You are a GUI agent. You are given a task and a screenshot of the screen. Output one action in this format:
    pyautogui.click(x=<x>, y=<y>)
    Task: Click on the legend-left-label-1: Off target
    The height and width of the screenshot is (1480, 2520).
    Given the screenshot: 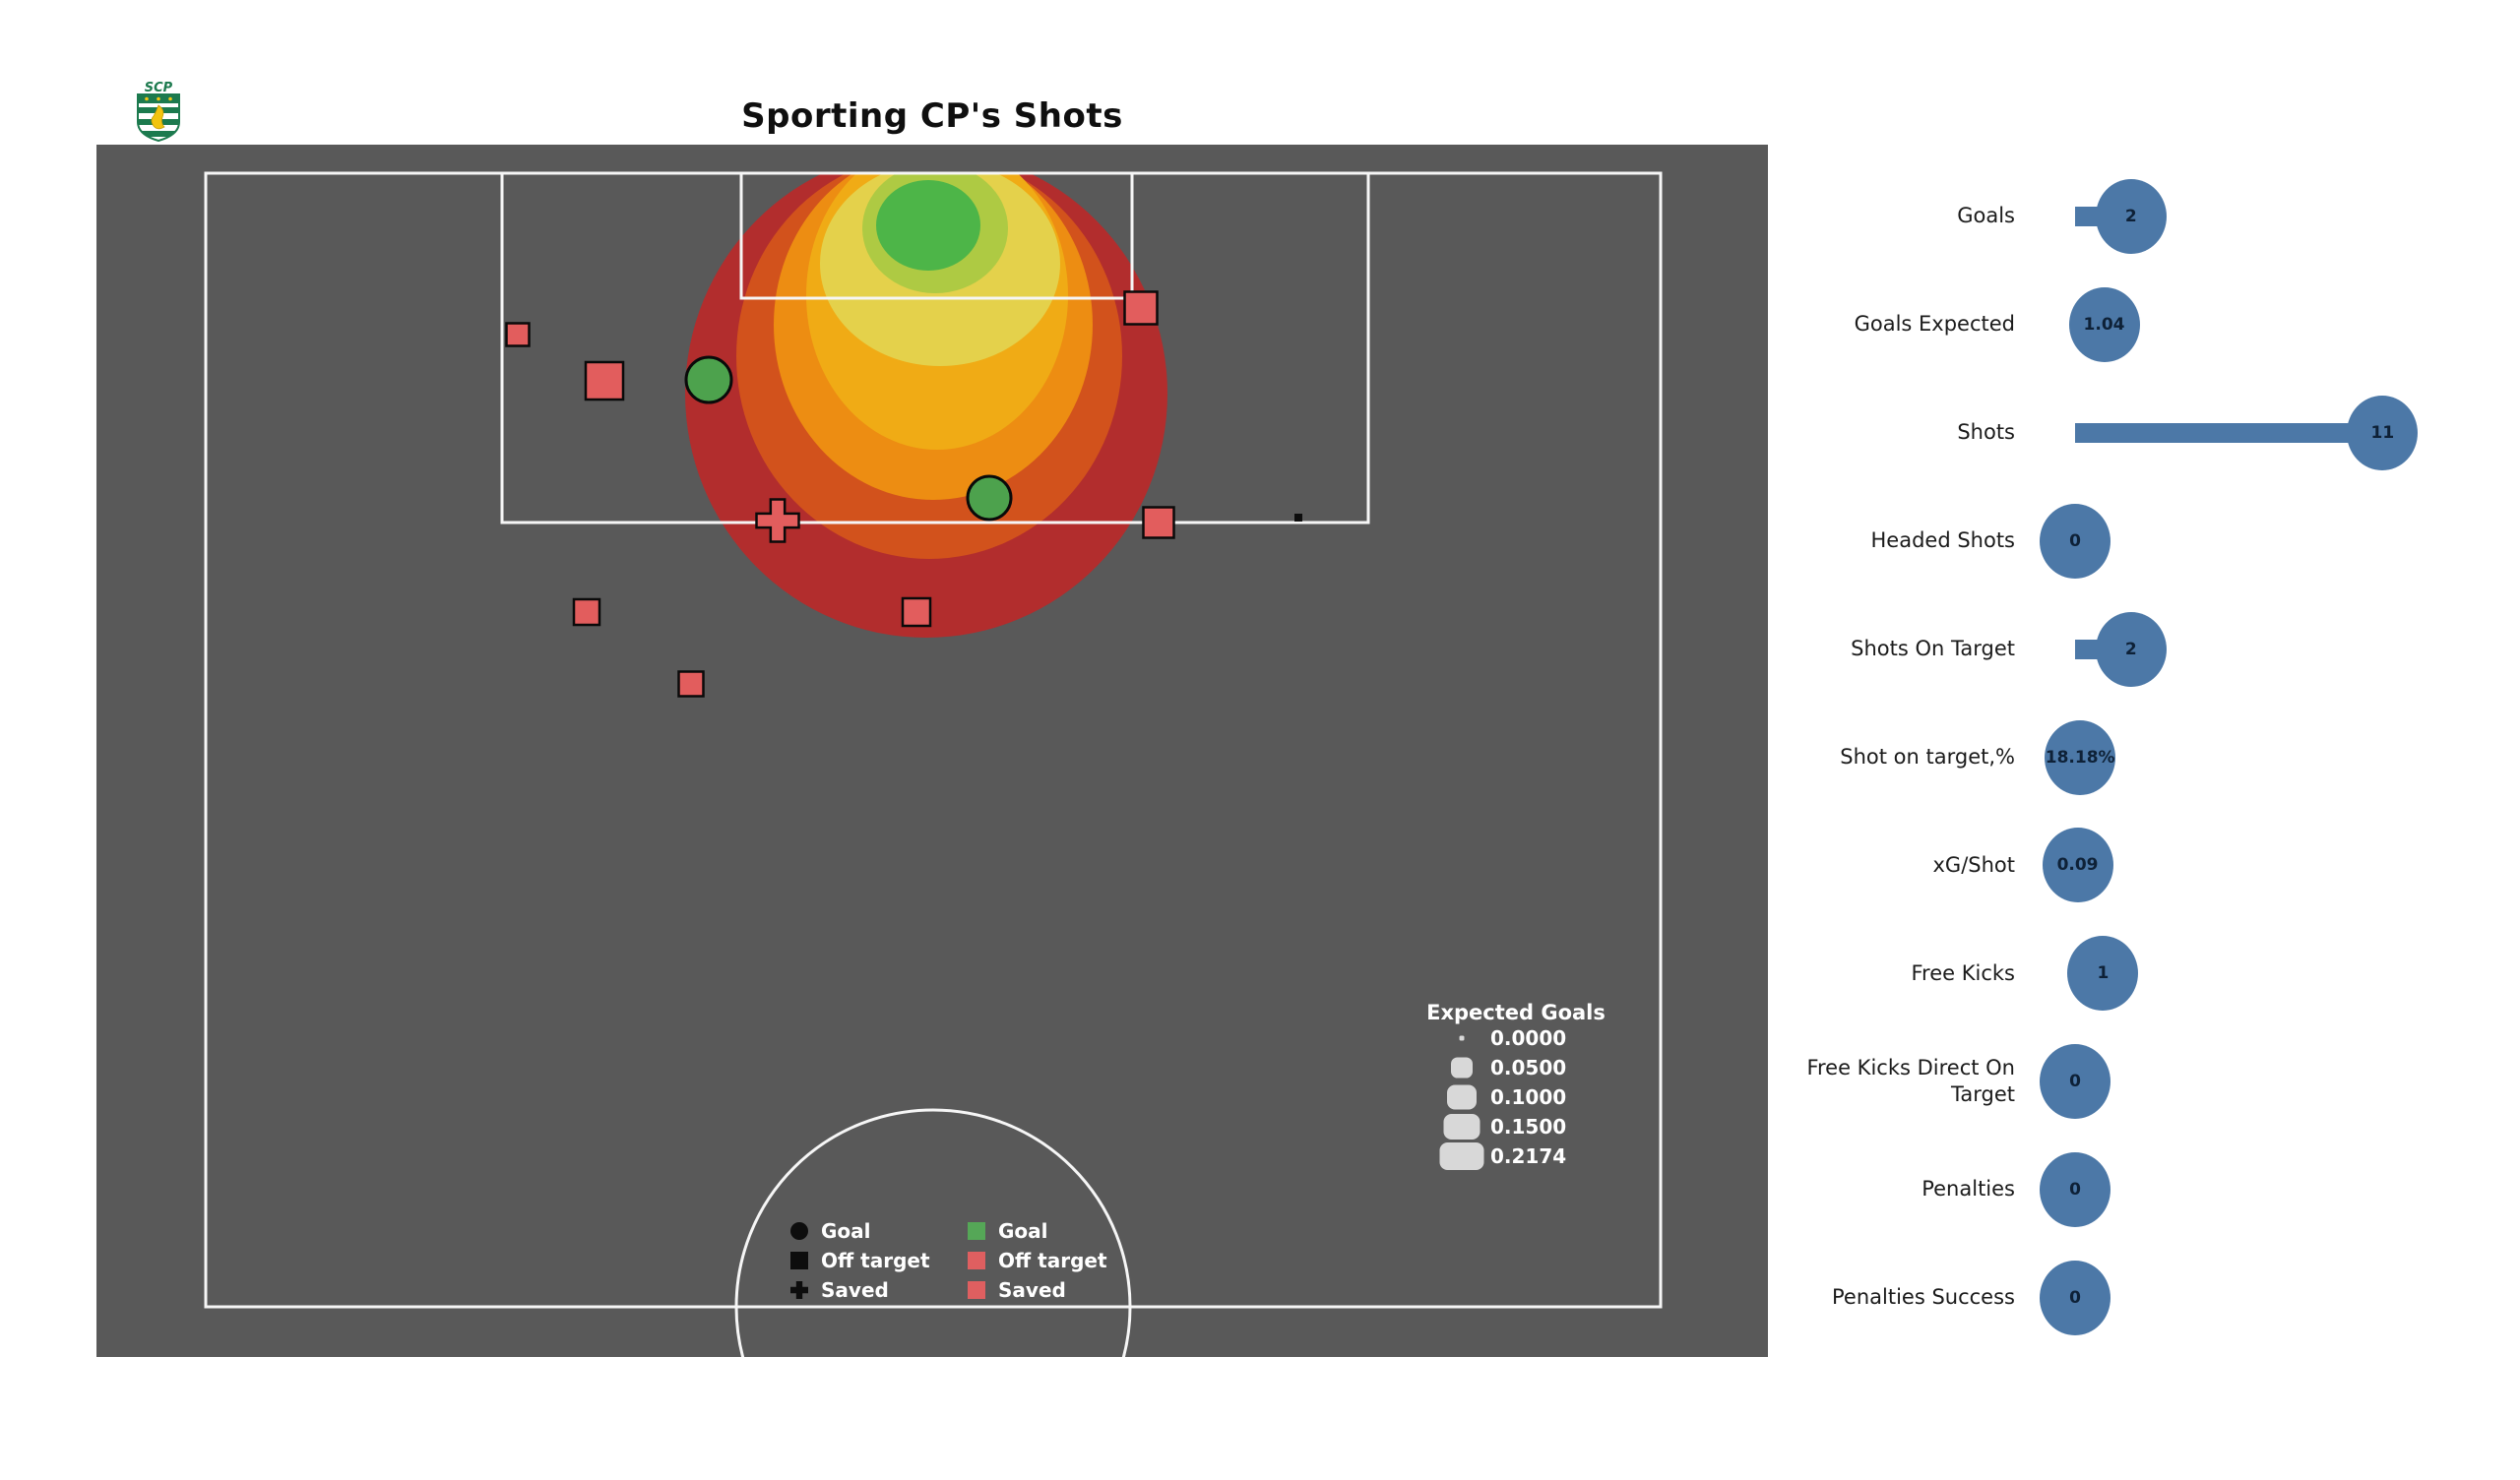 What is the action you would take?
    pyautogui.click(x=875, y=1261)
    